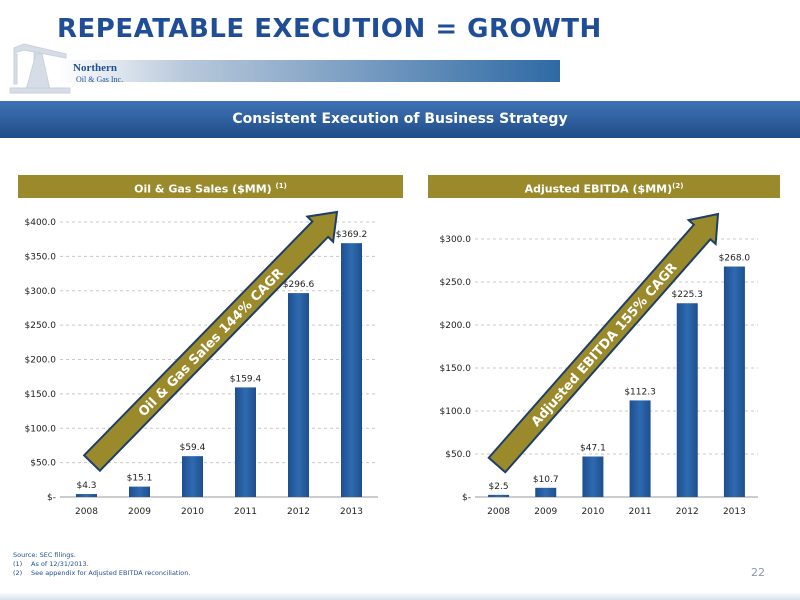 The width and height of the screenshot is (800, 600). What do you see at coordinates (18, 573) in the screenshot?
I see `footnote-2-number: (2)` at bounding box center [18, 573].